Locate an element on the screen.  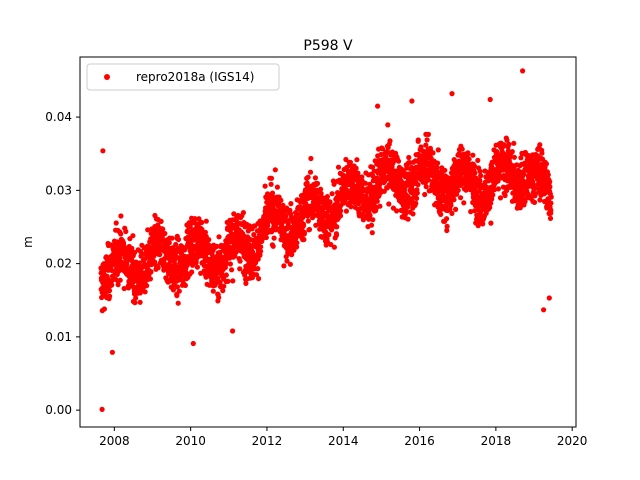
legend-label: repro2018a (IGS14) is located at coordinates (195, 77).